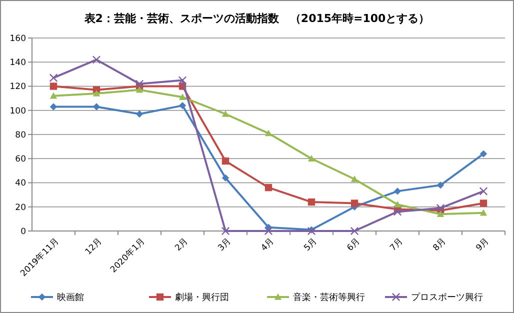 This screenshot has width=514, height=313. I want to click on y-tick-label: 40, so click(20, 183).